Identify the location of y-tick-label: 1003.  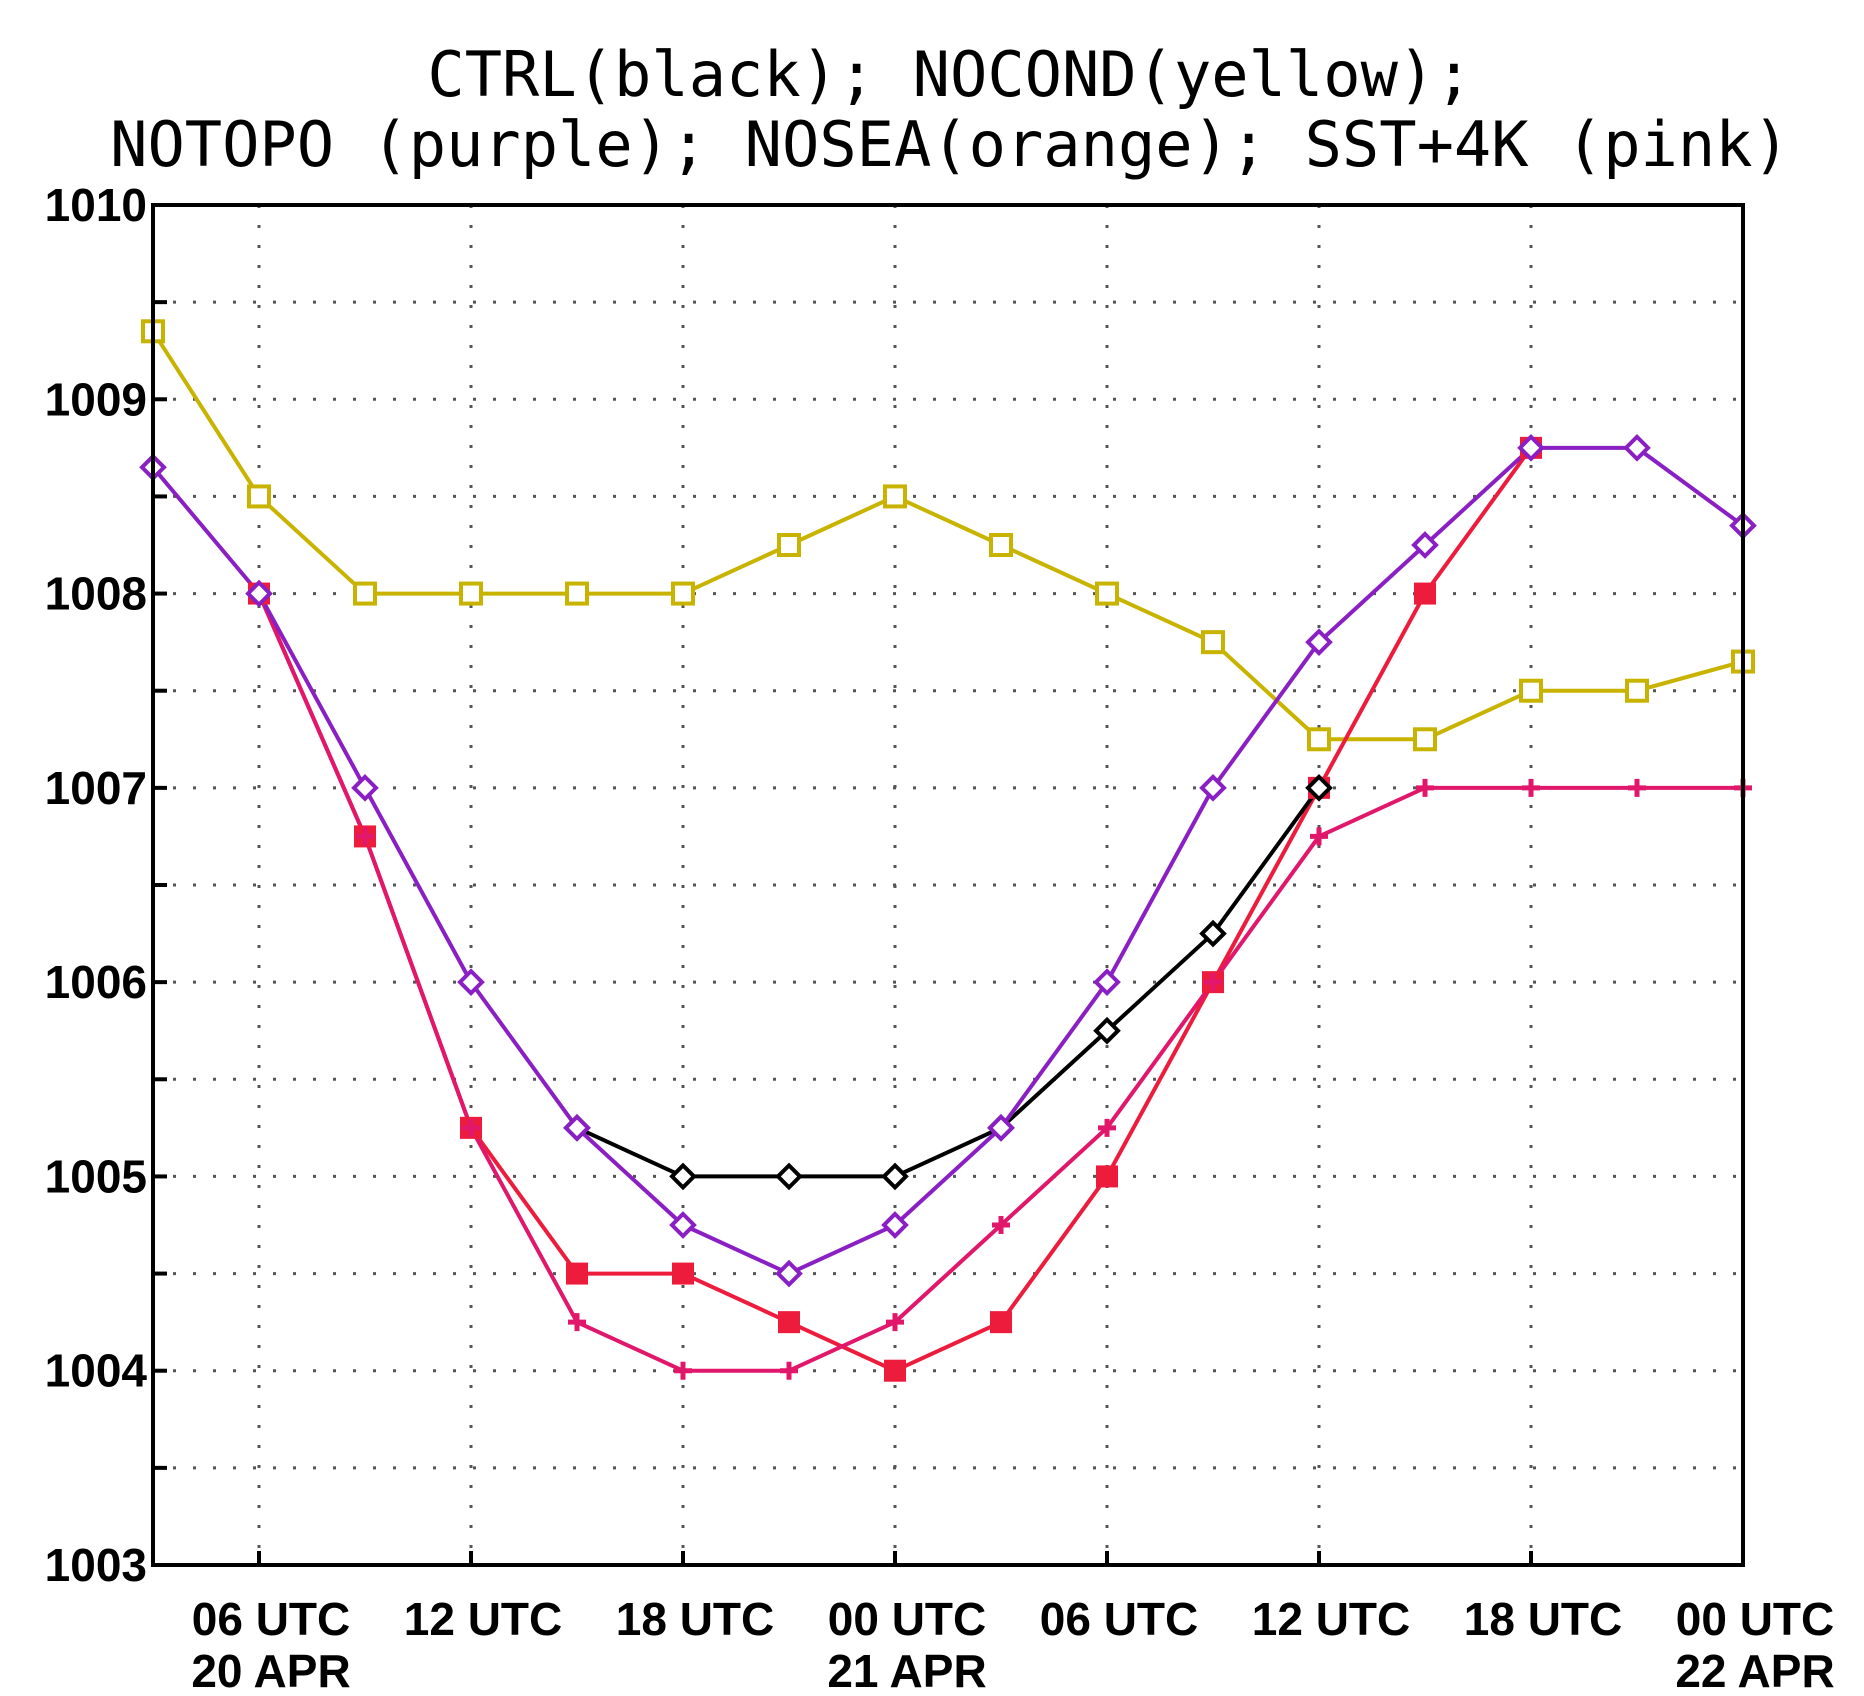
(96, 1565).